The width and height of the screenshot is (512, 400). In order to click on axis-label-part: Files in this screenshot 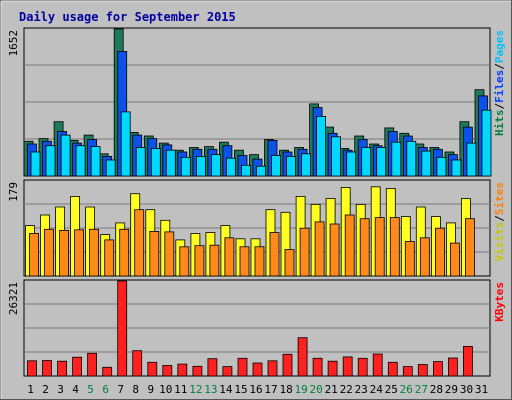, I will do `click(499, 86)`.